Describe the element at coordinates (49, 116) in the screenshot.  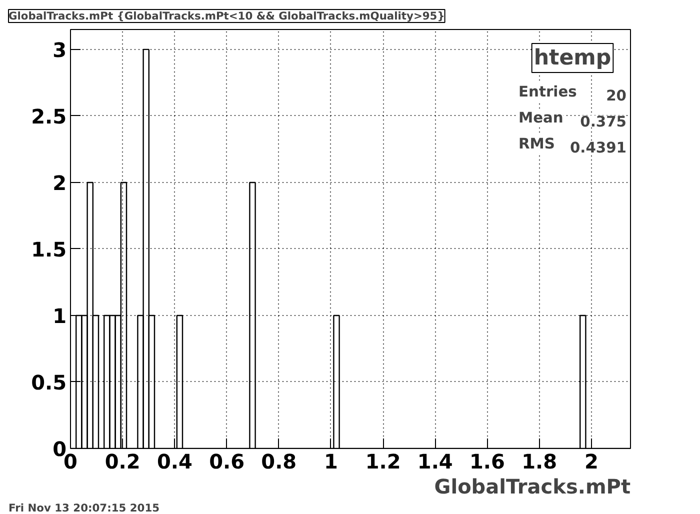
I see `y-tick-label: 2.5` at that location.